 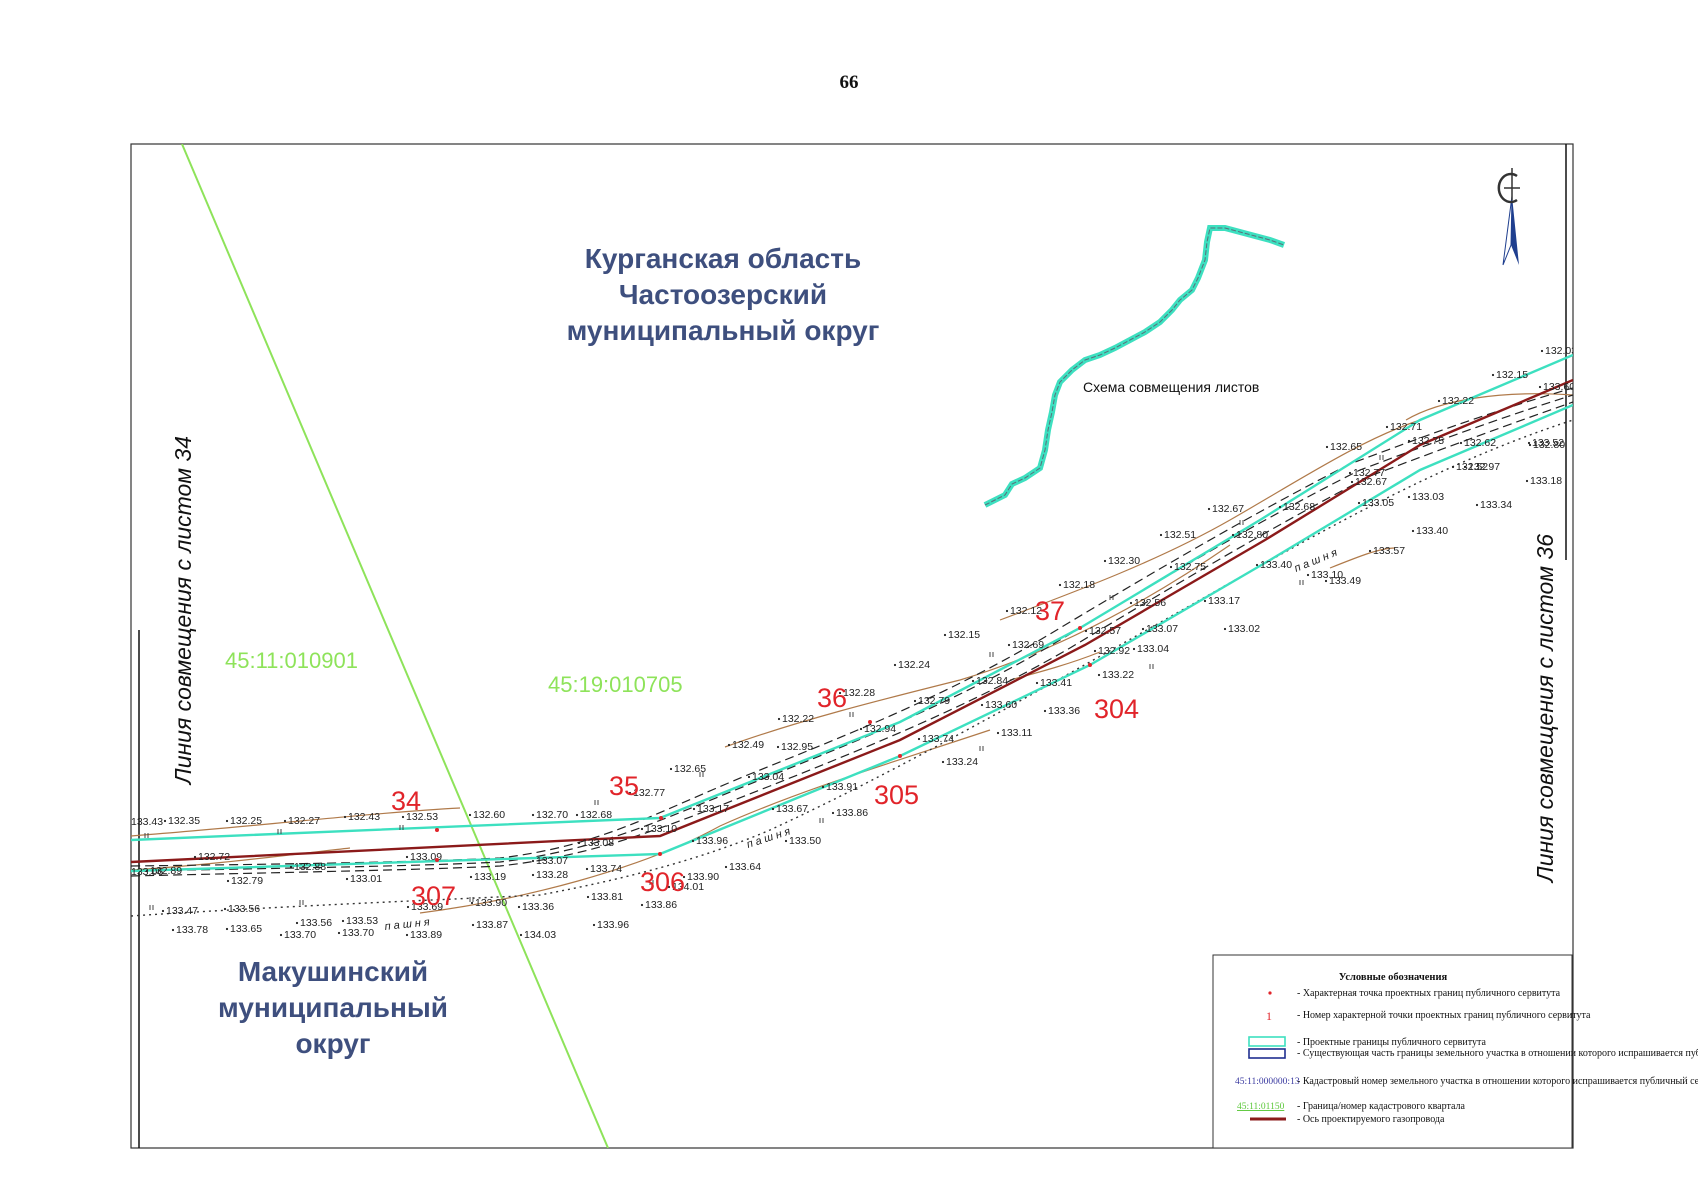 I want to click on elevation-value: 133.64, so click(x=745, y=867).